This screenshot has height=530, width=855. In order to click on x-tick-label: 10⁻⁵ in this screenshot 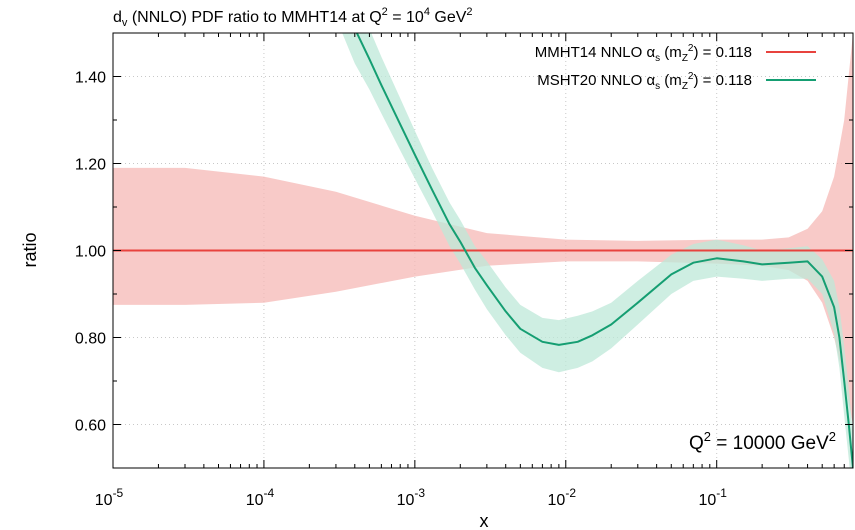, I will do `click(109, 497)`.